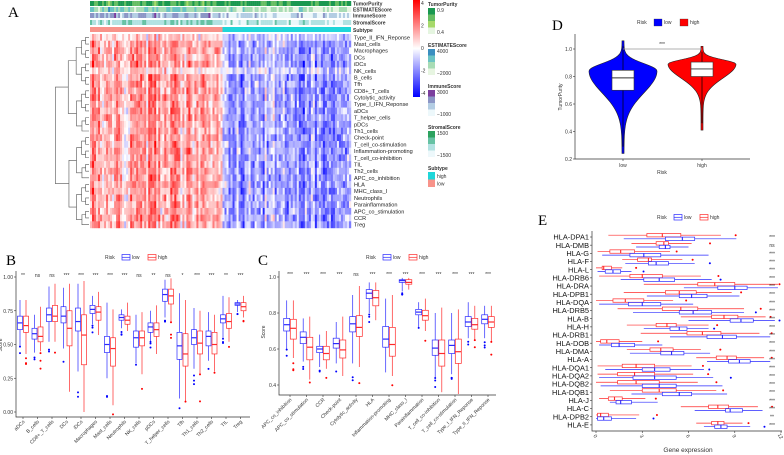 The height and width of the screenshot is (455, 784). I want to click on x-tick-label: 12, so click(780, 437).